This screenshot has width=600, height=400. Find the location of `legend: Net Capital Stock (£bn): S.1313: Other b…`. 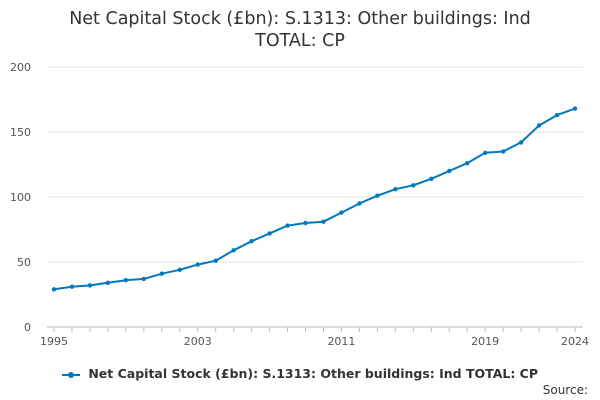

legend: Net Capital Stock (£bn): S.1313: Other b… is located at coordinates (300, 373).